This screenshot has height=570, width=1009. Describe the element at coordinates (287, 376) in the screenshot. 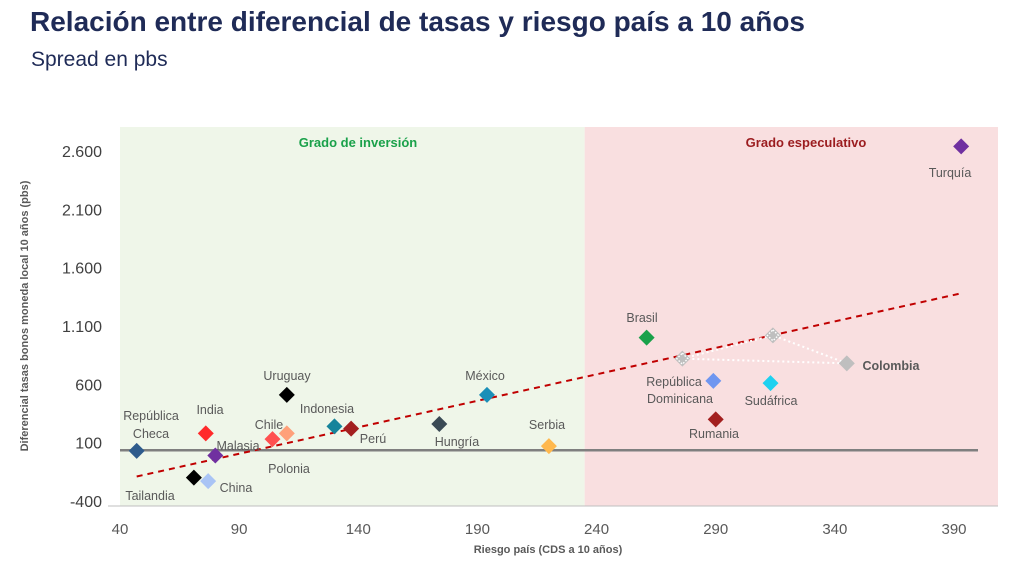

I see `point-label-uruguay: Uruguay` at that location.